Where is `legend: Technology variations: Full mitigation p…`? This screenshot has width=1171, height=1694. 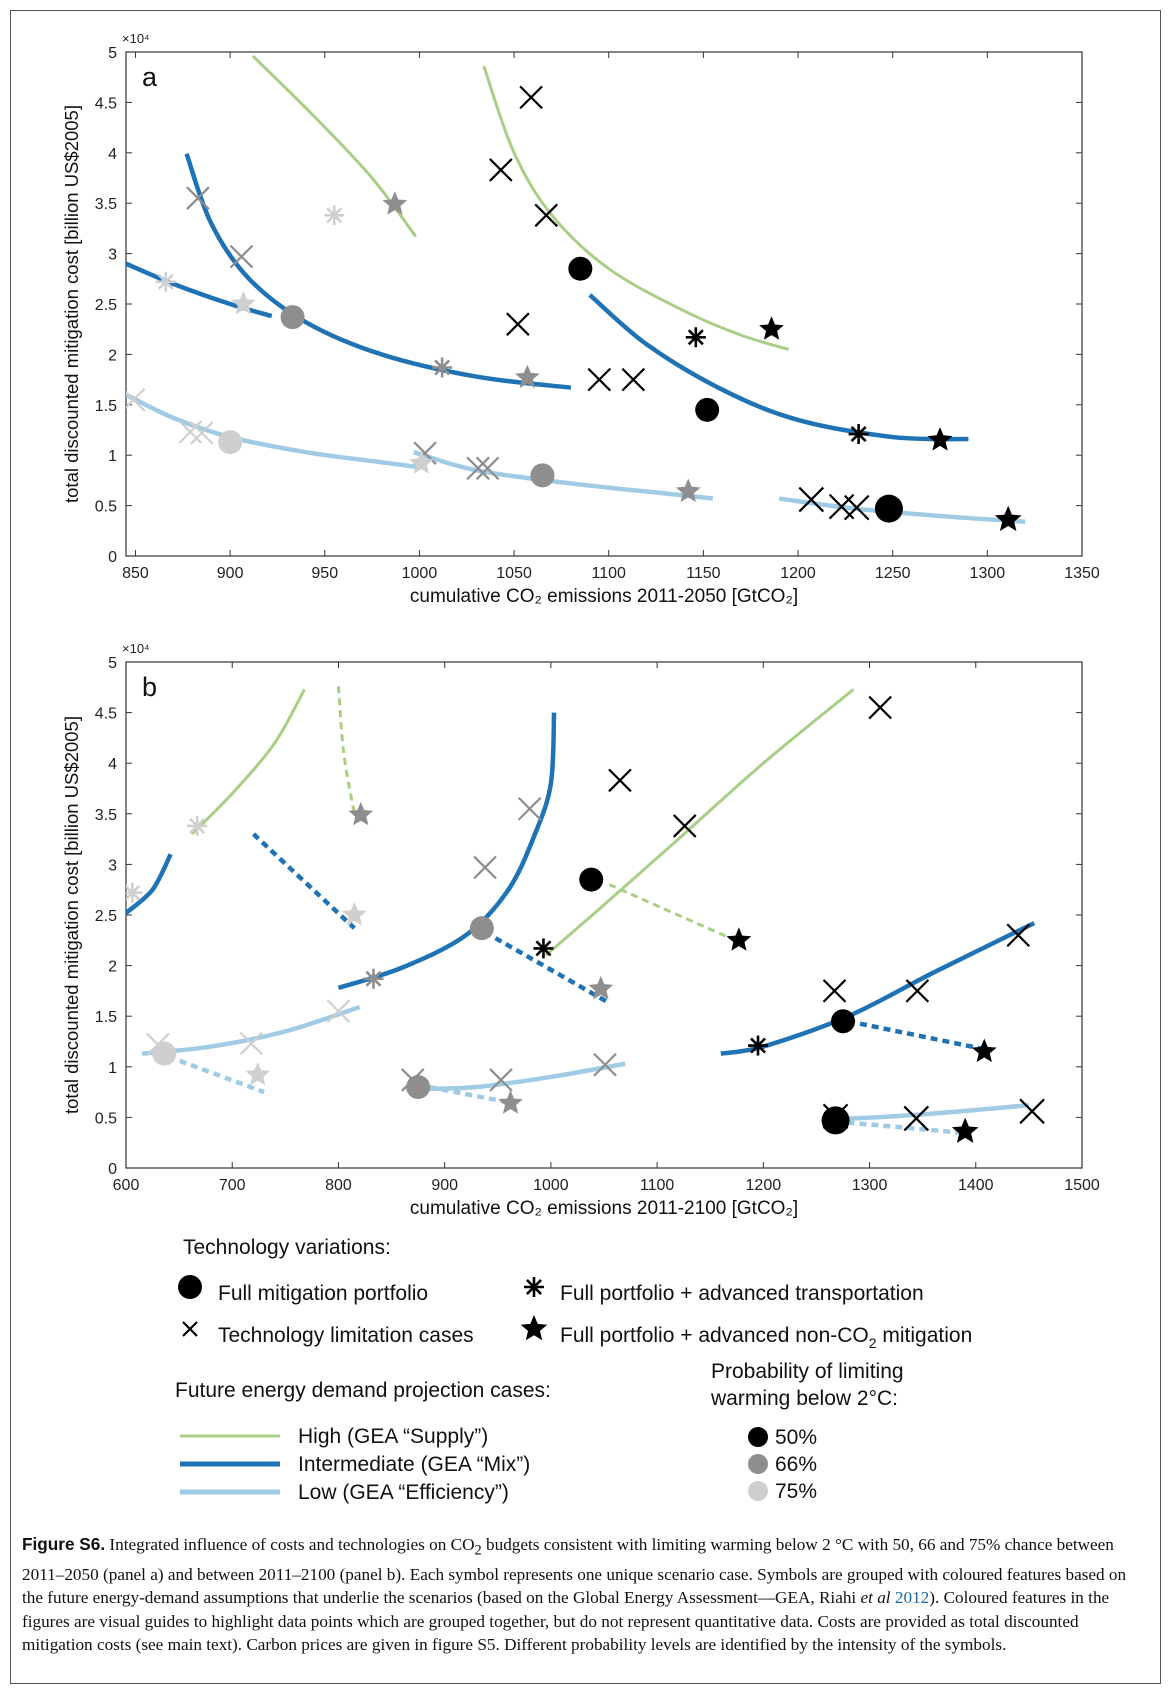 legend: Technology variations: Full mitigation p… is located at coordinates (573, 1370).